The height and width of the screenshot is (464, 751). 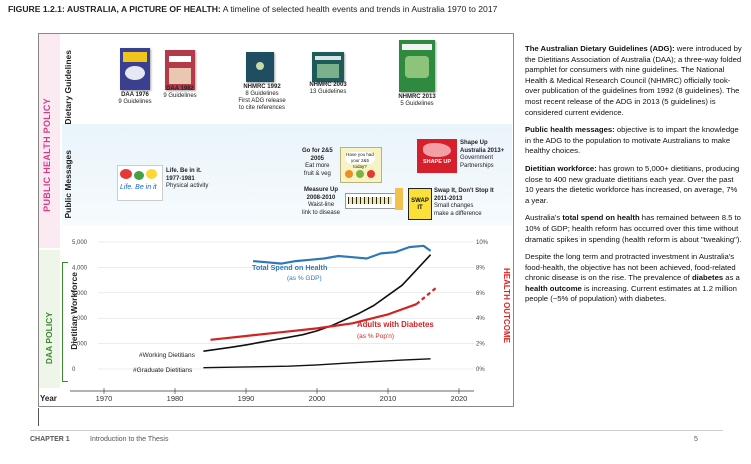 What do you see at coordinates (80, 345) in the screenshot?
I see `y-left-tick-label: 1,000` at bounding box center [80, 345].